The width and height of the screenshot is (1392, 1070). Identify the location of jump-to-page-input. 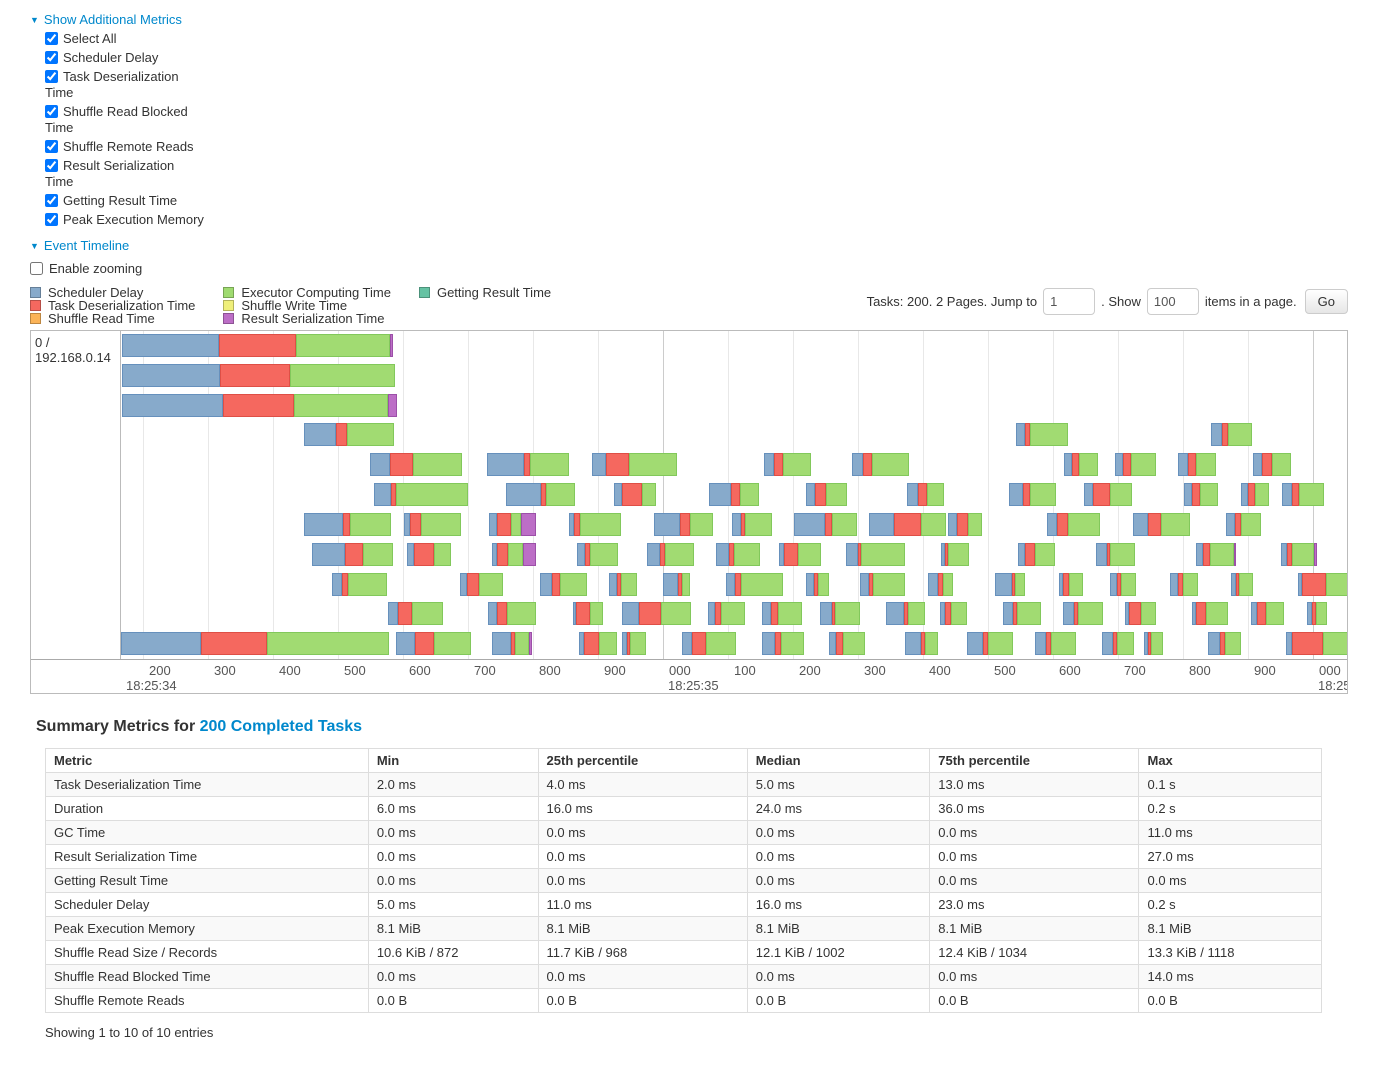
(1069, 301).